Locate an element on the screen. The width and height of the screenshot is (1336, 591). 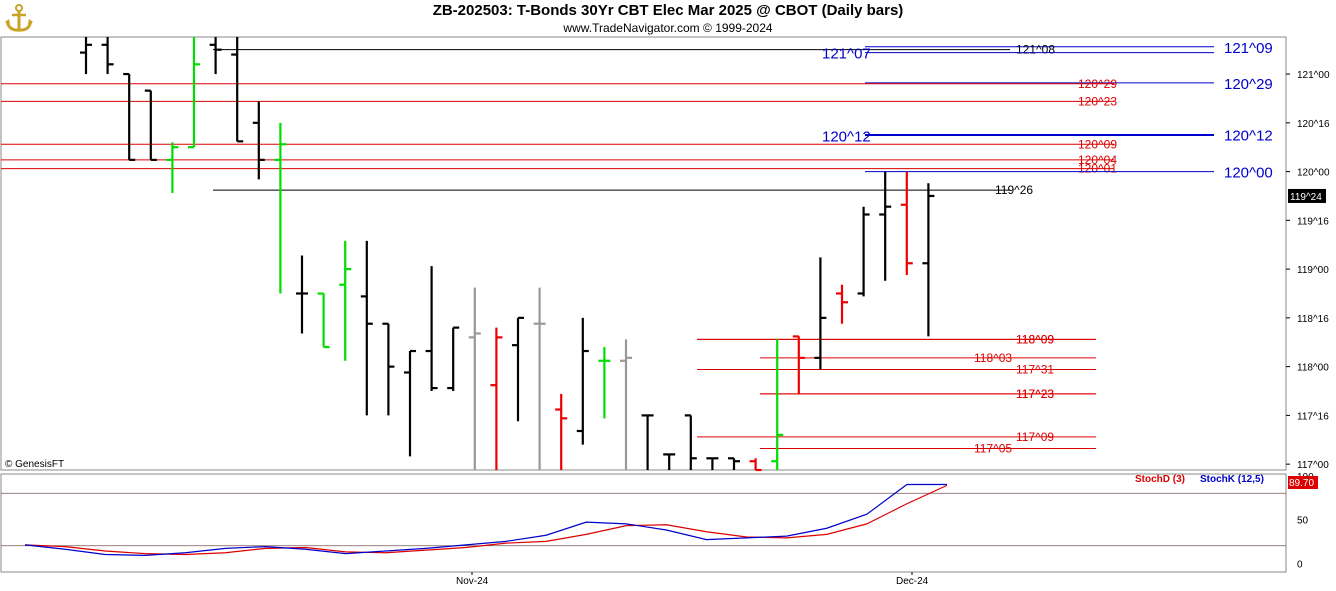
level-label: 120^09 is located at coordinates (1097, 144).